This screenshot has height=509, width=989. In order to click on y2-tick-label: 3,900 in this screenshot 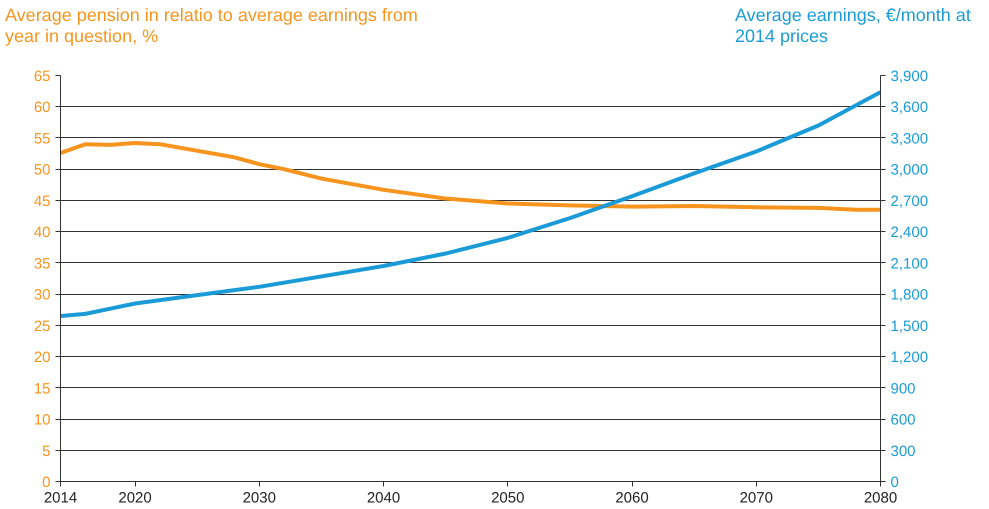, I will do `click(909, 76)`.